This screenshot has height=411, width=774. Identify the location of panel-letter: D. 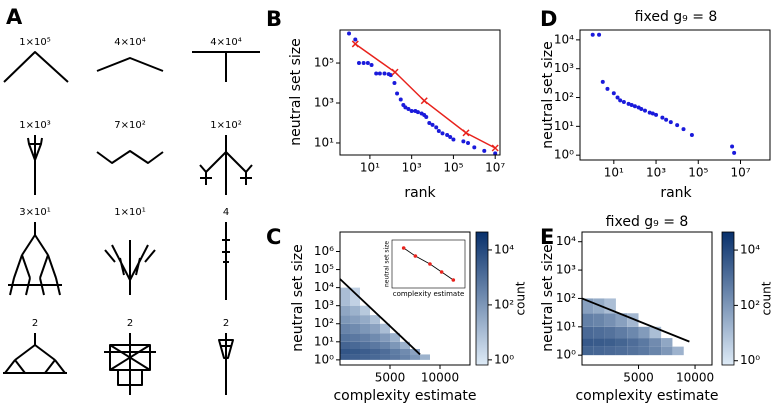
(548, 19).